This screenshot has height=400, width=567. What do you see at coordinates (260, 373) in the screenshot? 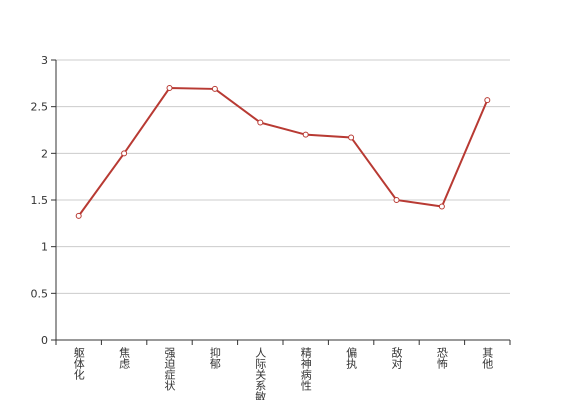
I see `x-tick-label: 人际关系敏感` at bounding box center [260, 373].